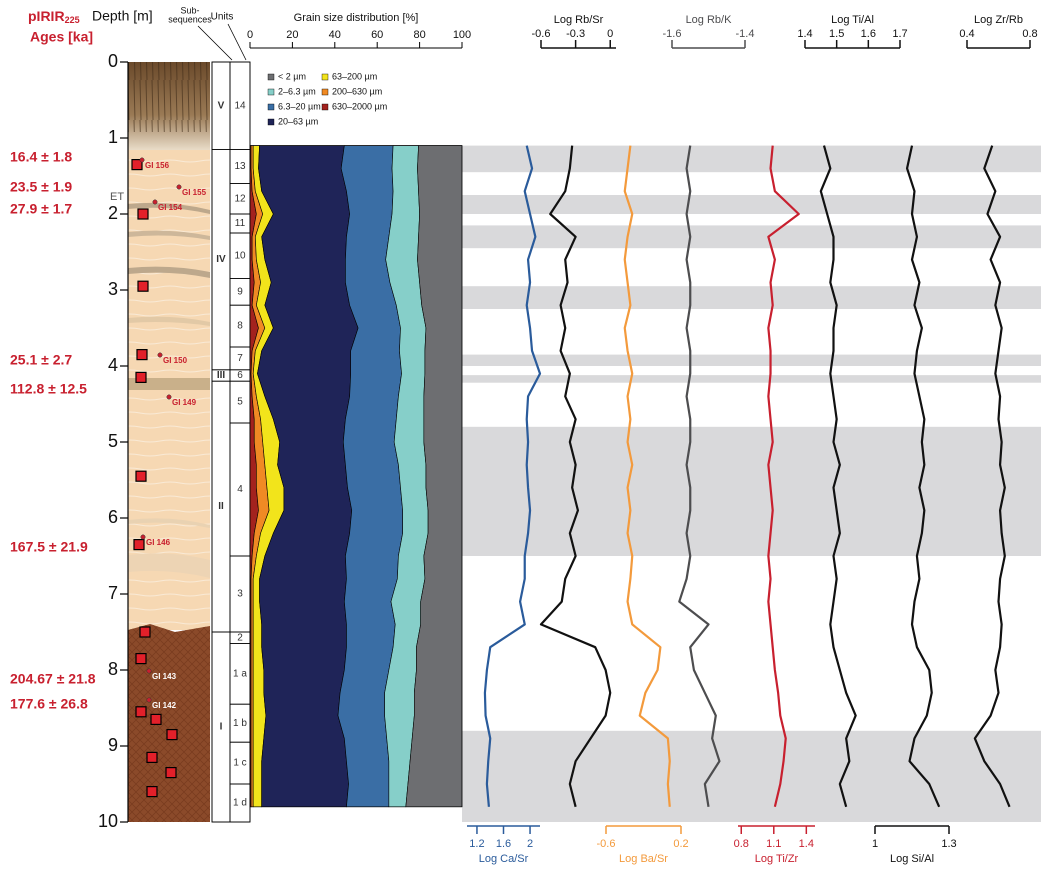 This screenshot has height=870, width=1041. What do you see at coordinates (189, 10) in the screenshot?
I see `subseq-label: Sub-` at bounding box center [189, 10].